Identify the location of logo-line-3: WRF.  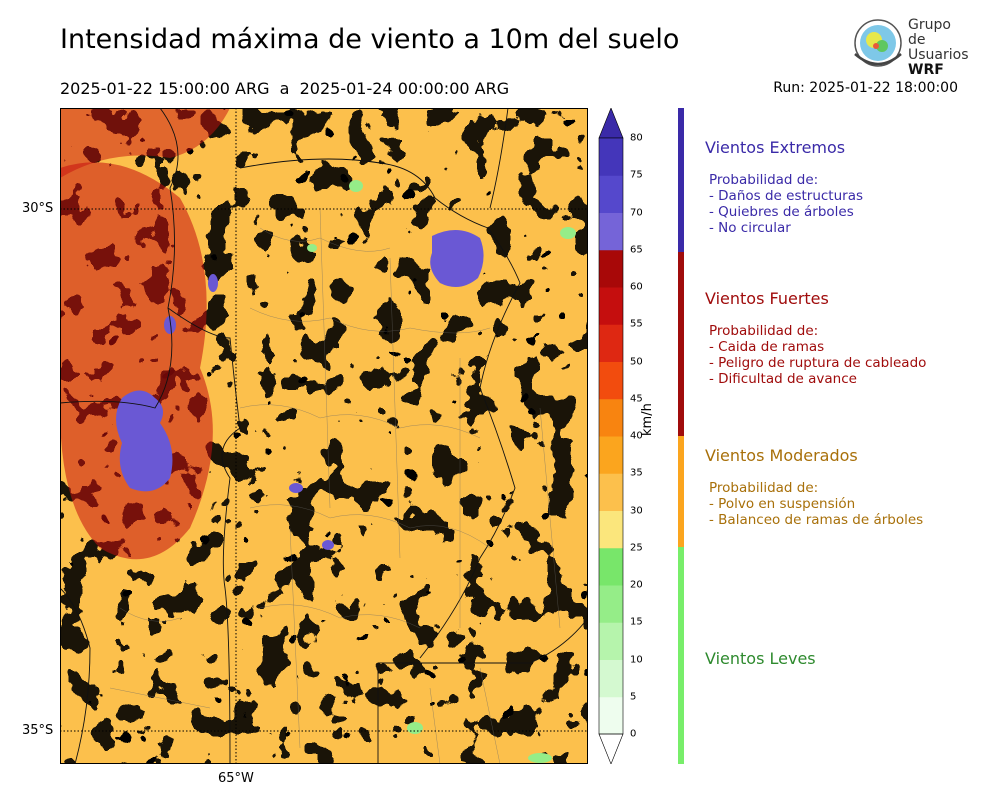
(926, 70).